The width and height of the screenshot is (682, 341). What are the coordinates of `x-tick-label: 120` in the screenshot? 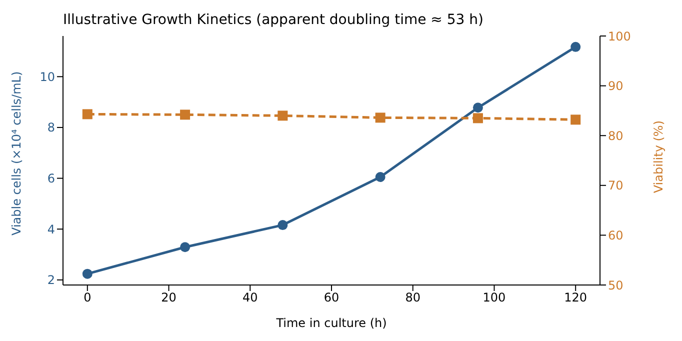 It's located at (576, 297).